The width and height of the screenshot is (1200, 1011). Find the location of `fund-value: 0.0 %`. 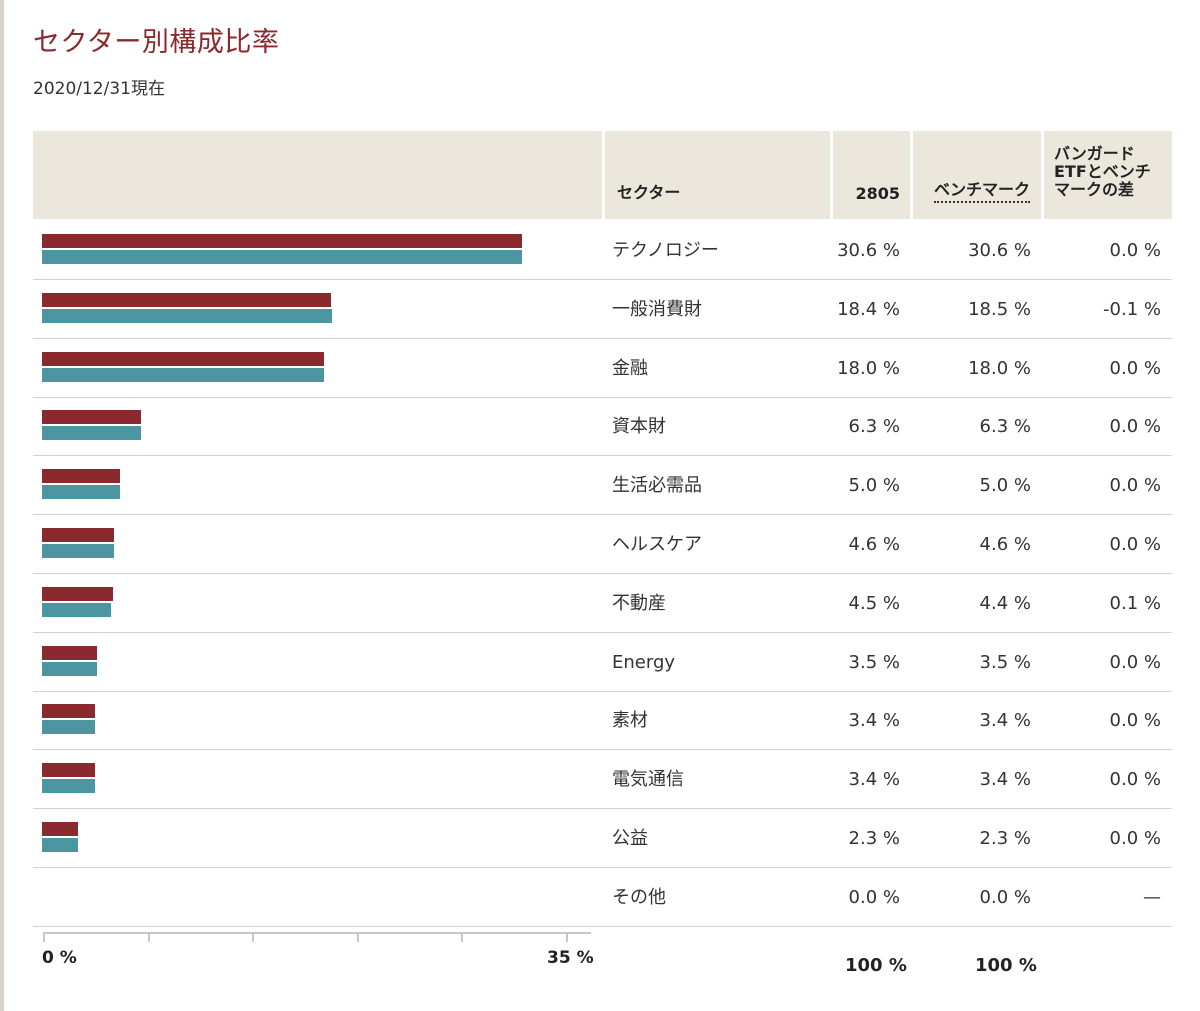

fund-value: 0.0 % is located at coordinates (874, 897).